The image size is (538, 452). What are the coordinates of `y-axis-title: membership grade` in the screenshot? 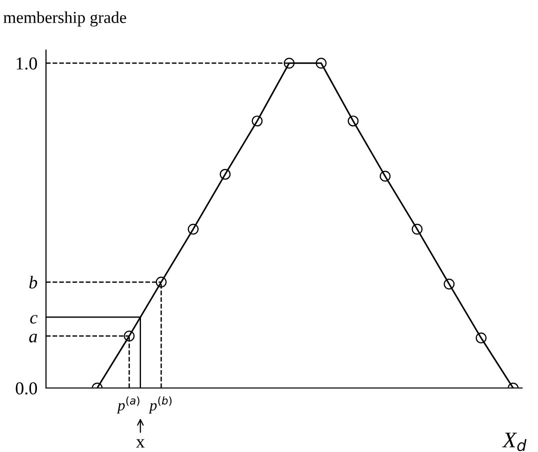 It's located at (64, 19).